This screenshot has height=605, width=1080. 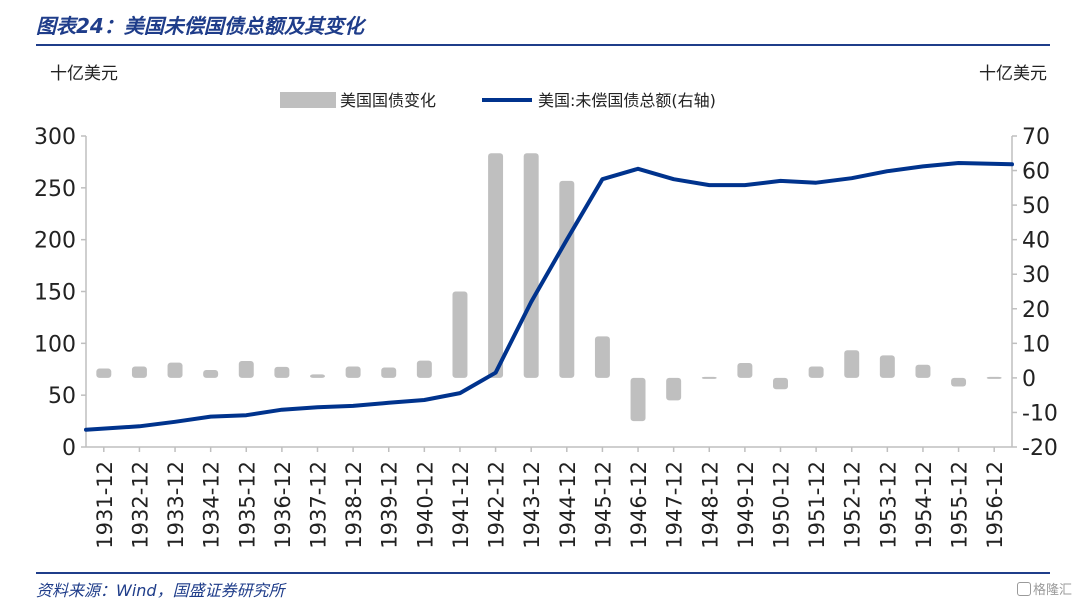 I want to click on x-axis-tick-label: 1935-12, so click(x=247, y=505).